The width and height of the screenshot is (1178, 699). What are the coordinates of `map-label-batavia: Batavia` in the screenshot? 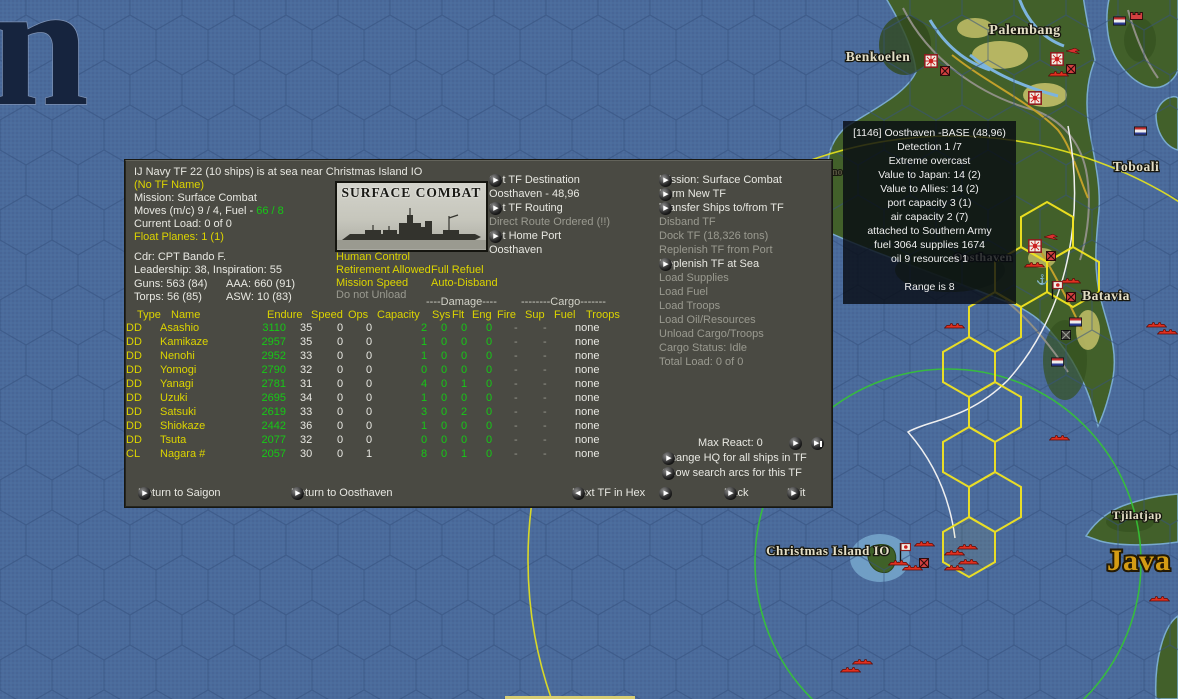 It's located at (1106, 295).